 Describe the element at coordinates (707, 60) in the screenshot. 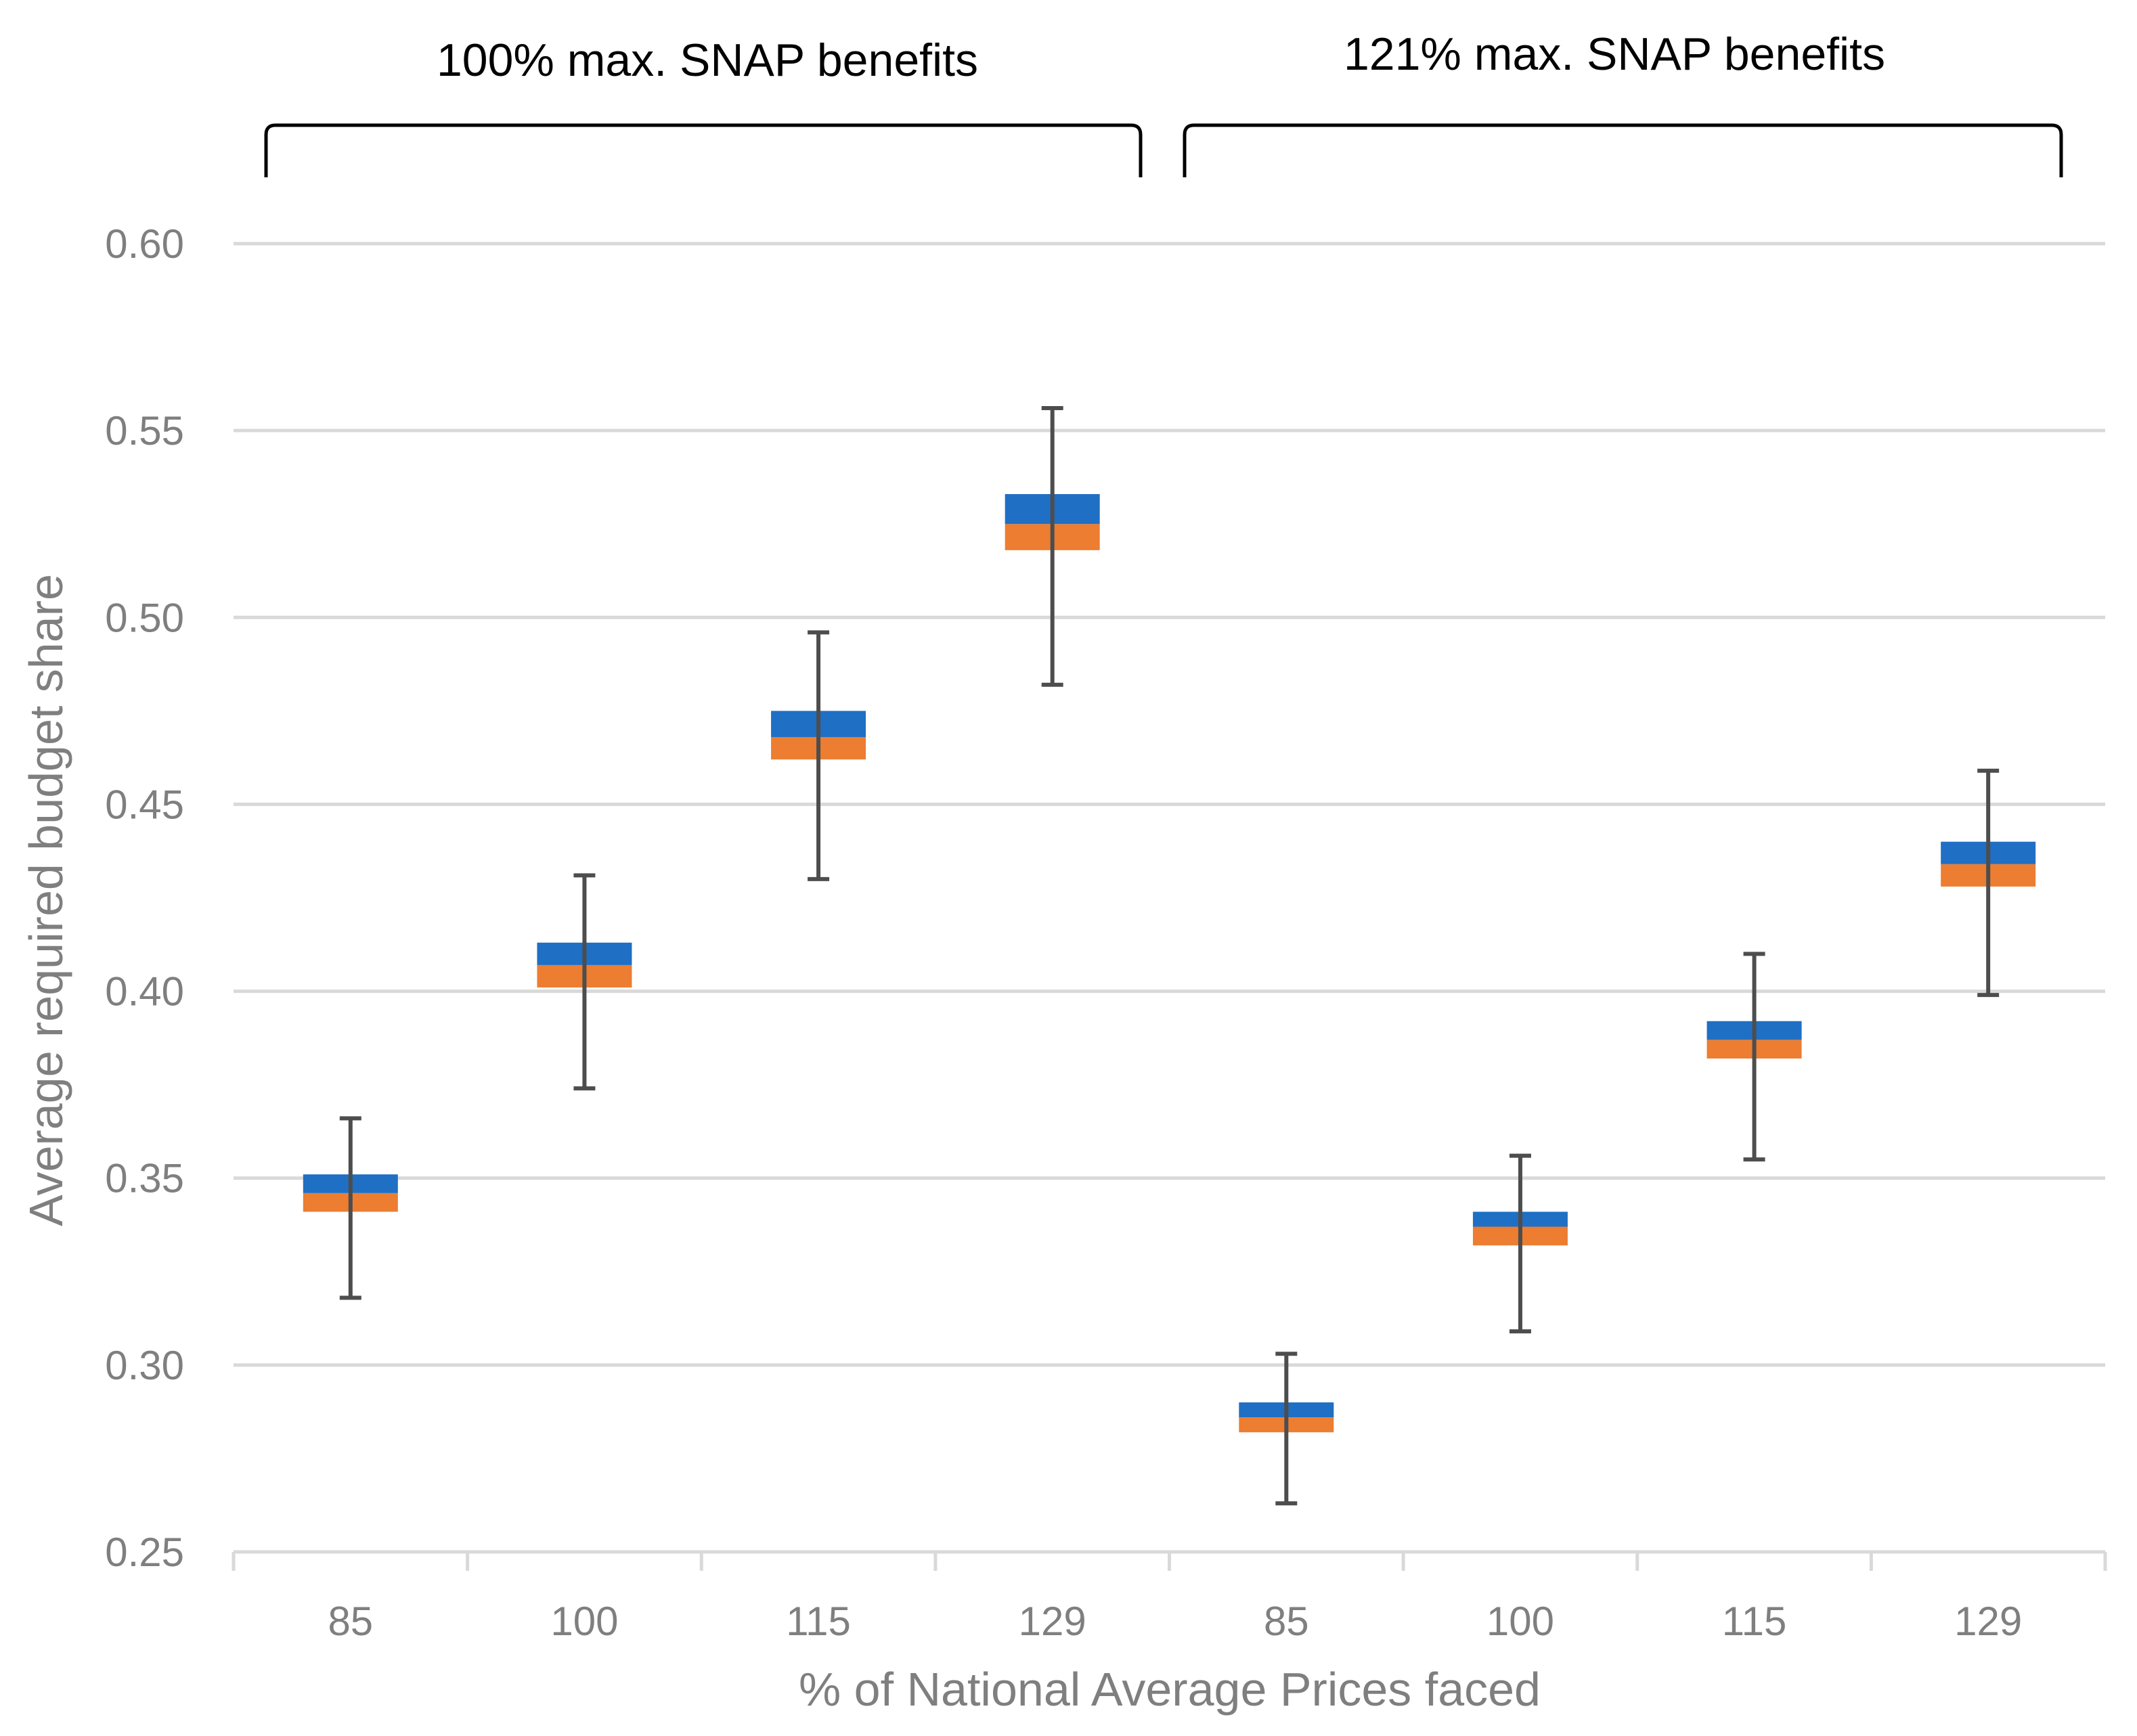

I see `group-title: 100% max. SNAP benefits` at that location.